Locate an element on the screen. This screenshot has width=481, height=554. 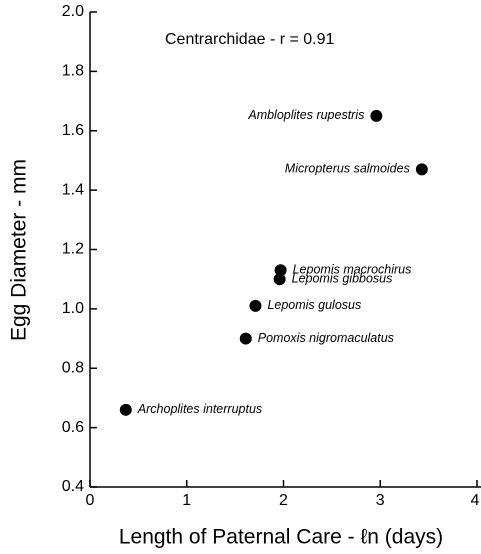
x-tick-label: 1 is located at coordinates (186, 500).